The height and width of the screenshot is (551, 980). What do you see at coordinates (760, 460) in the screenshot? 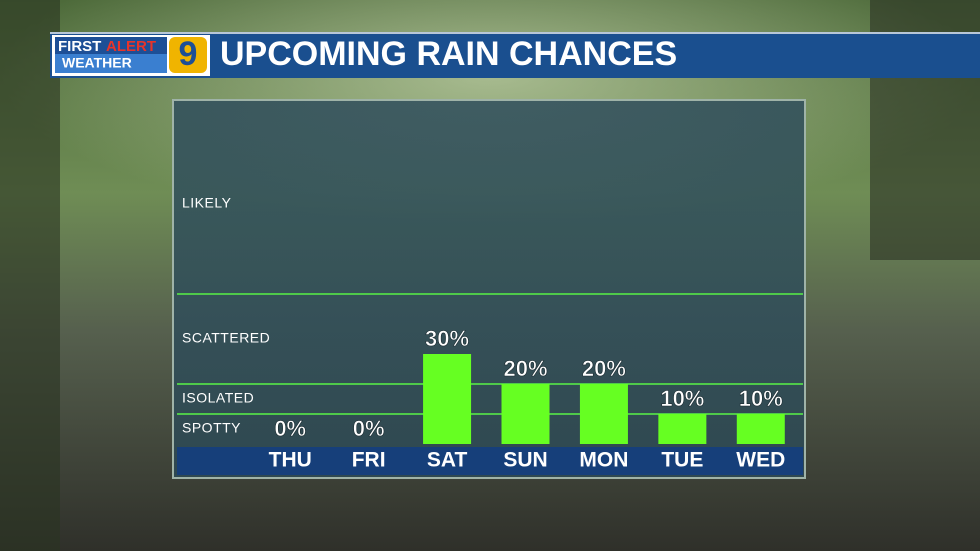
I see `x-tick-label: WED` at bounding box center [760, 460].